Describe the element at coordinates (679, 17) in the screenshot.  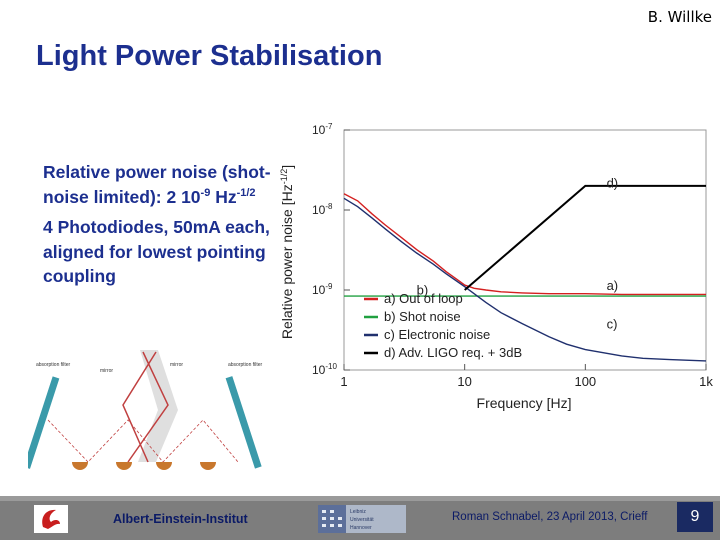
I see `author-name: B. Willke` at that location.